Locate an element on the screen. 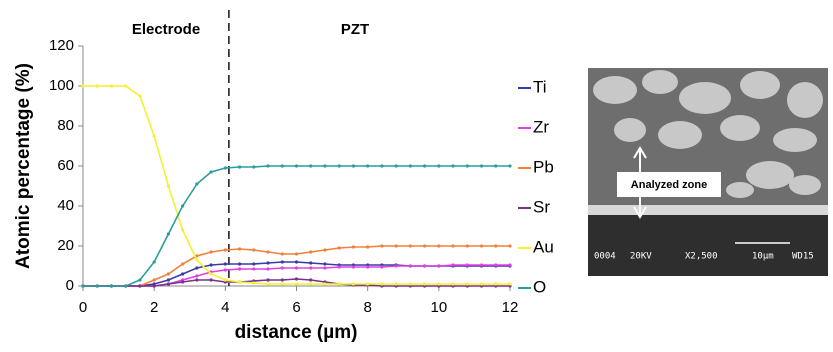 The height and width of the screenshot is (352, 833). x-axis-title: distance (µm) is located at coordinates (296, 332).